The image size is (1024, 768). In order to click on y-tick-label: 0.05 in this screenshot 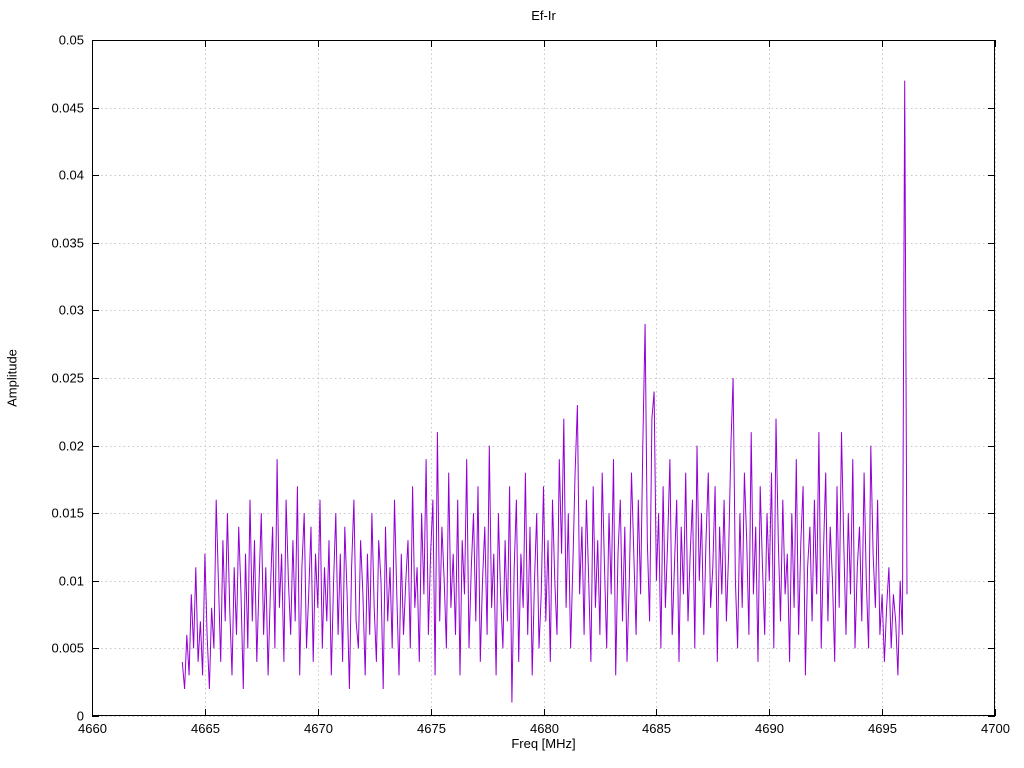, I will do `click(71, 40)`.